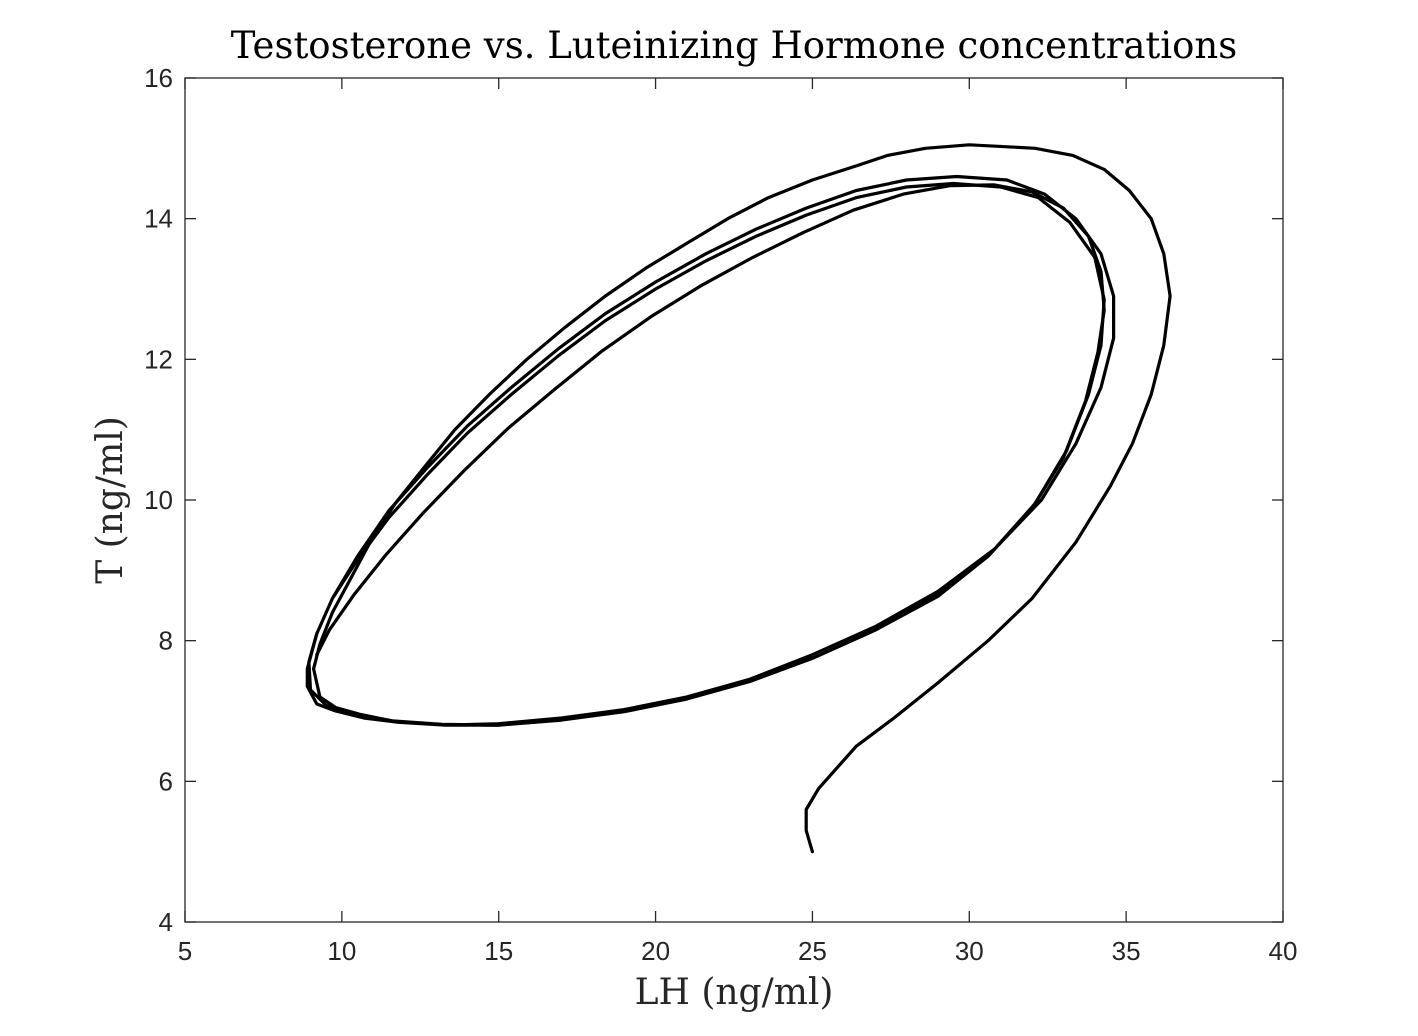  Describe the element at coordinates (110, 500) in the screenshot. I see `y-axis-label: T (ng/ml)` at that location.